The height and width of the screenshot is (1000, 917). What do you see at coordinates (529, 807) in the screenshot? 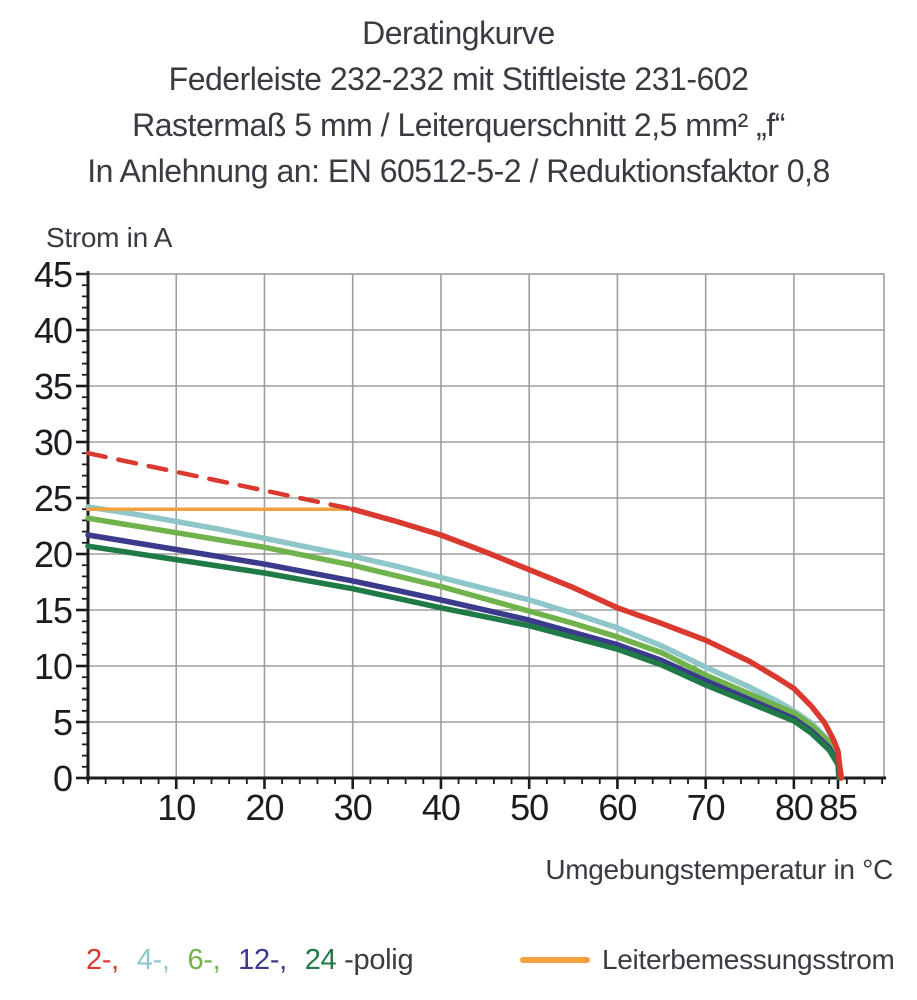
I see `x-tick-label: 50` at bounding box center [529, 807].